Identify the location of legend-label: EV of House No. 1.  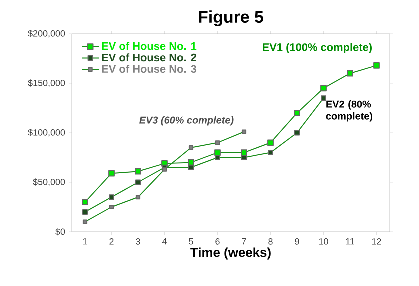
(149, 46).